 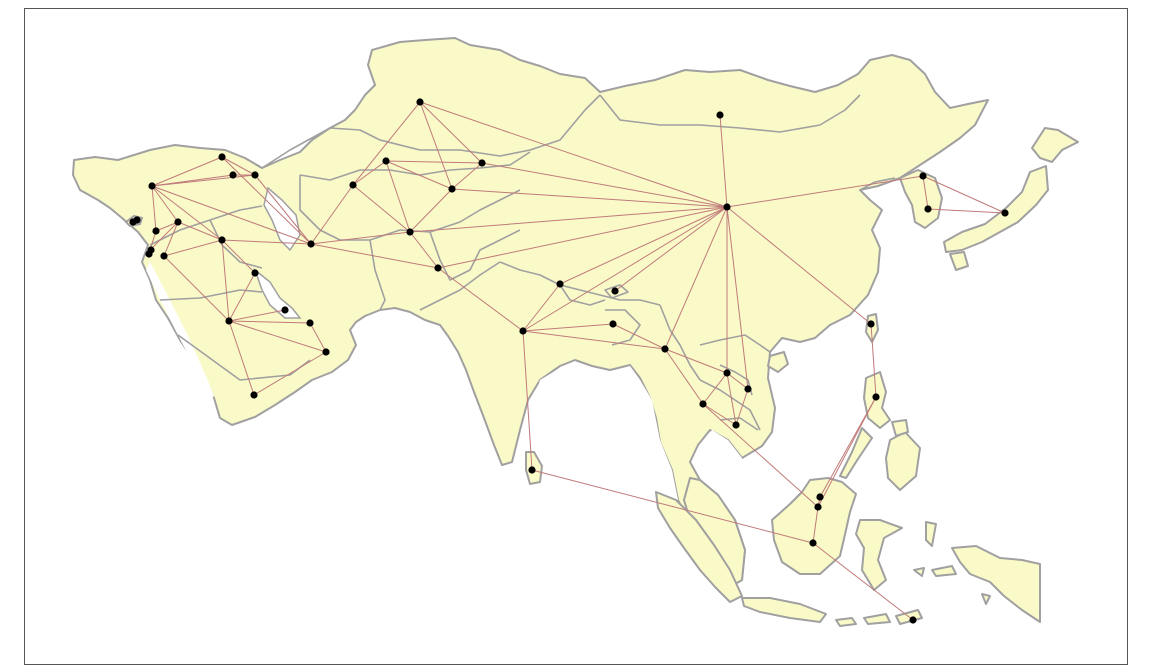 I want to click on node-taipei, so click(x=871, y=324).